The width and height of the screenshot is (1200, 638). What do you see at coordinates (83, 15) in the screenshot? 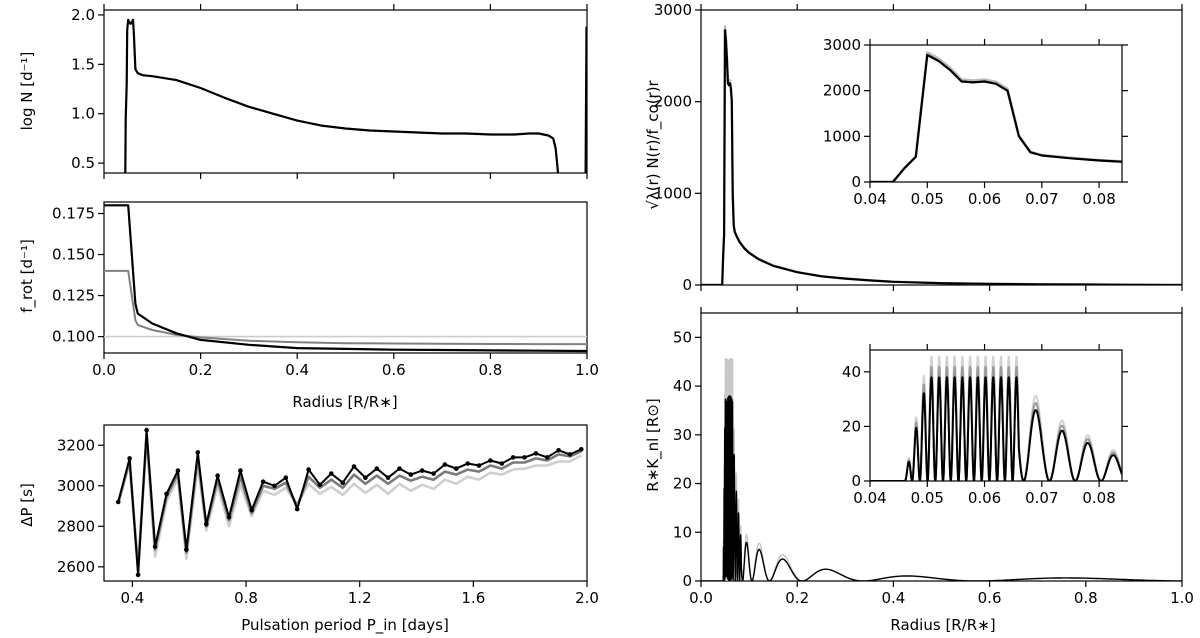
I see `logN-ytick-label: 2.0` at bounding box center [83, 15].